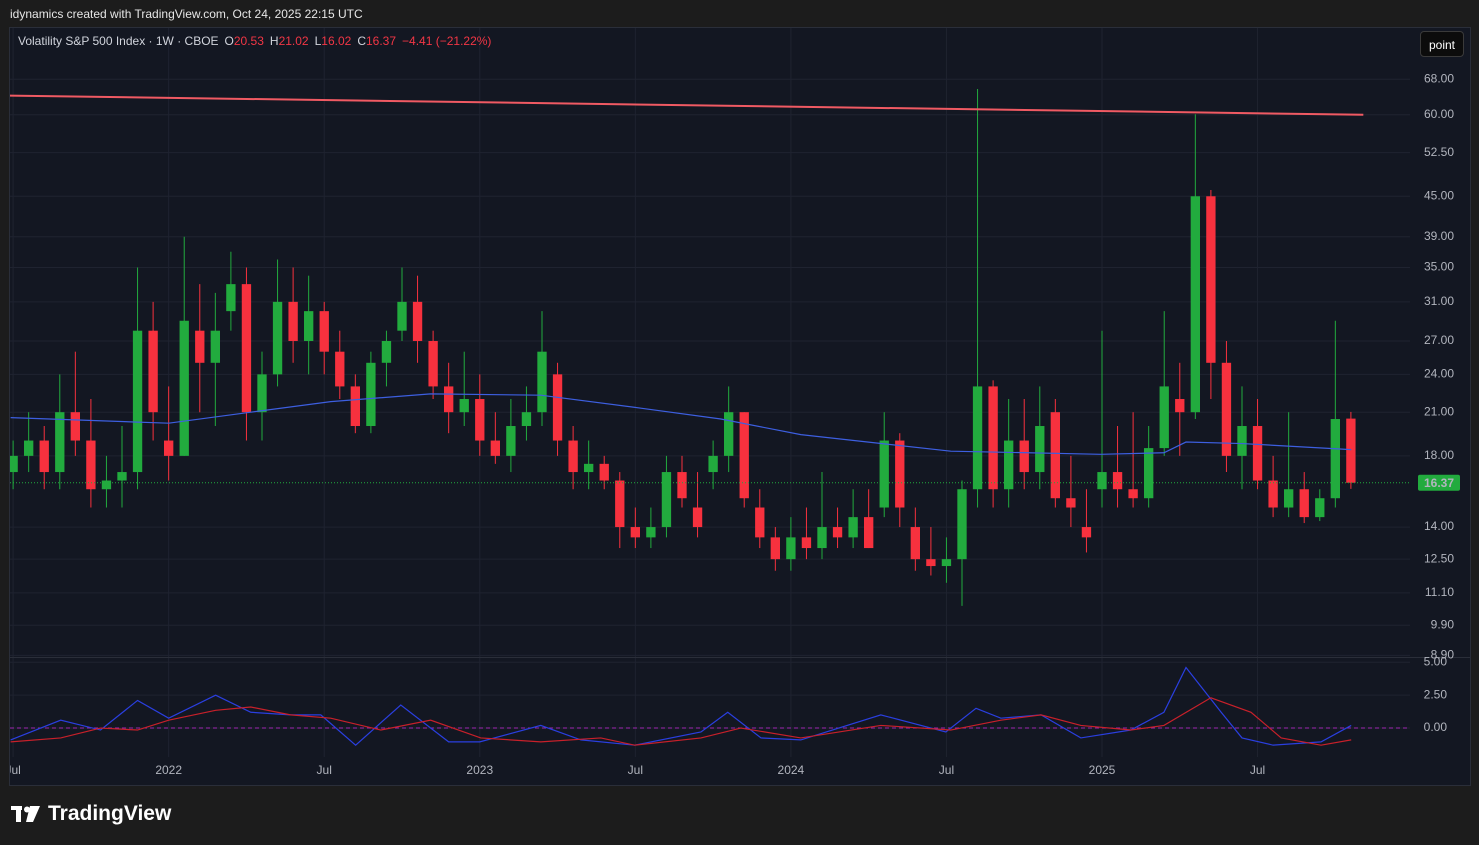 The height and width of the screenshot is (845, 1479). I want to click on y-tick-label: 39.00, so click(1439, 236).